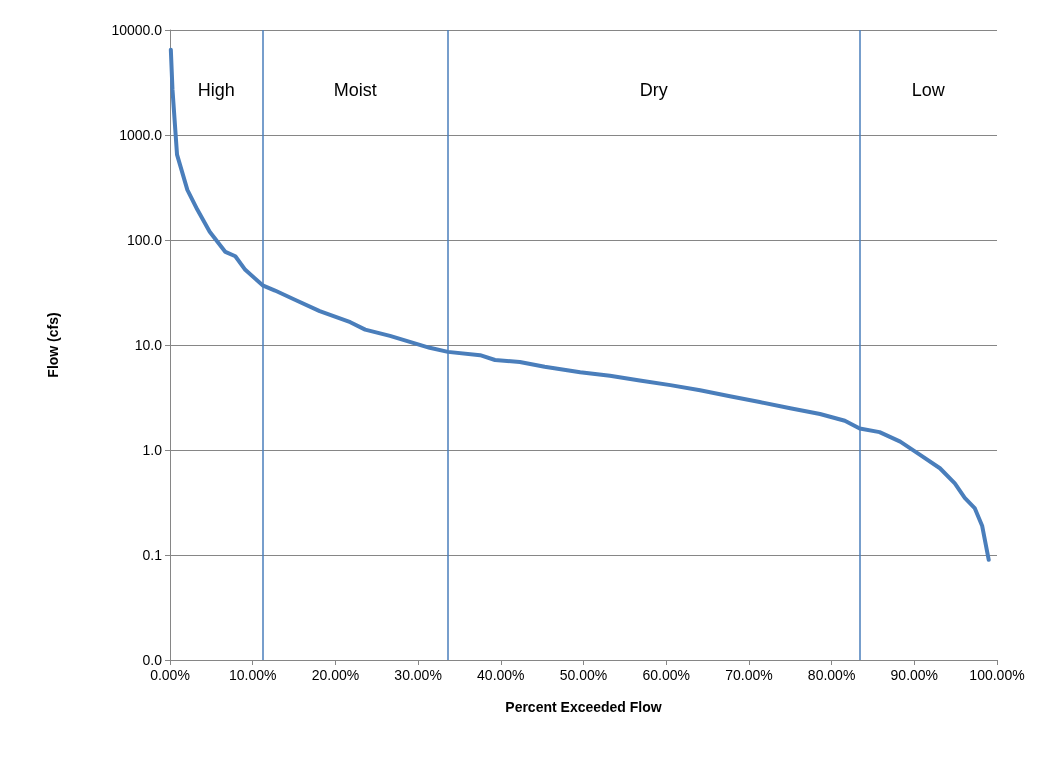 This screenshot has height=772, width=1052. Describe the element at coordinates (141, 135) in the screenshot. I see `y-tick-label: 1000.0` at that location.